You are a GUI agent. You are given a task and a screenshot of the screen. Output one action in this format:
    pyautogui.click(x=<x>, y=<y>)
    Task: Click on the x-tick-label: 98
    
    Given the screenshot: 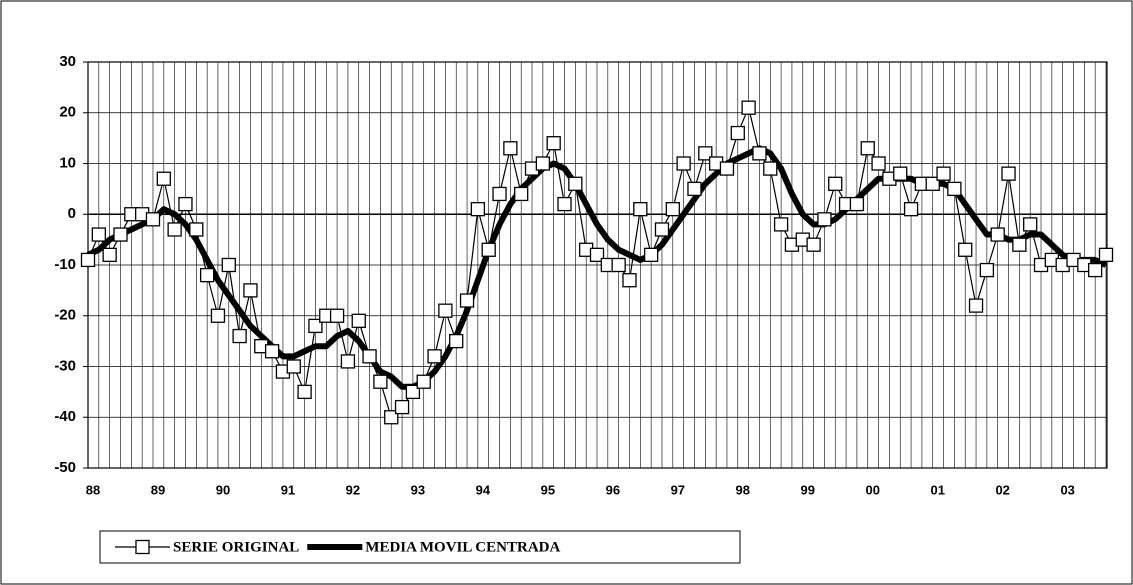 What is the action you would take?
    pyautogui.click(x=743, y=489)
    